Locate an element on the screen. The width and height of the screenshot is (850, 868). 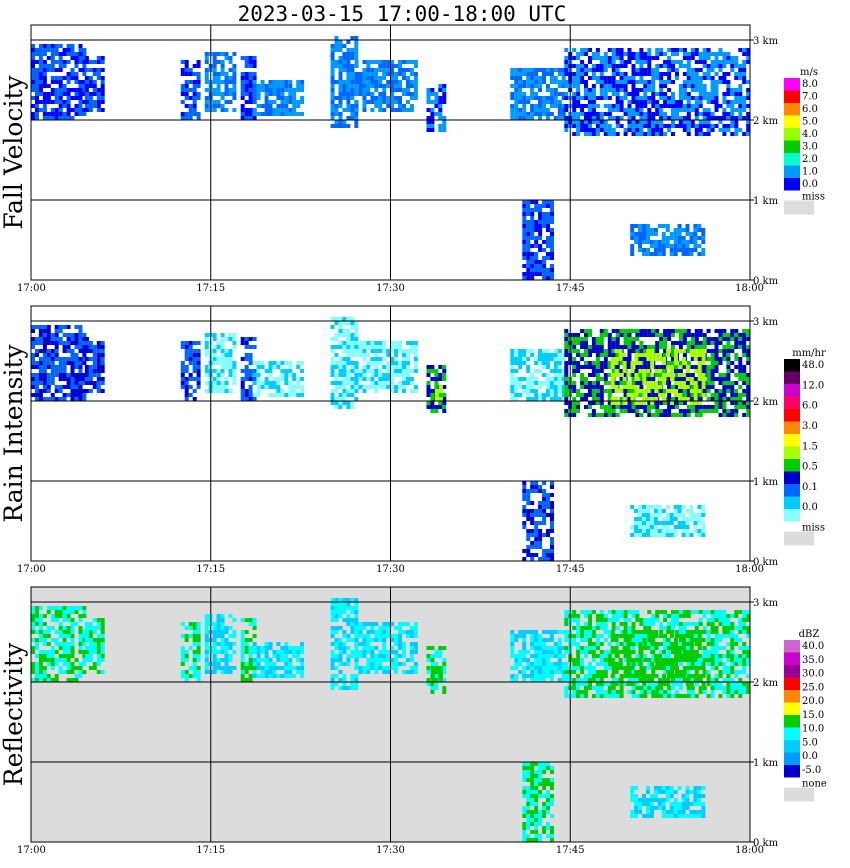
colorbar-label: 0.1 is located at coordinates (810, 487).